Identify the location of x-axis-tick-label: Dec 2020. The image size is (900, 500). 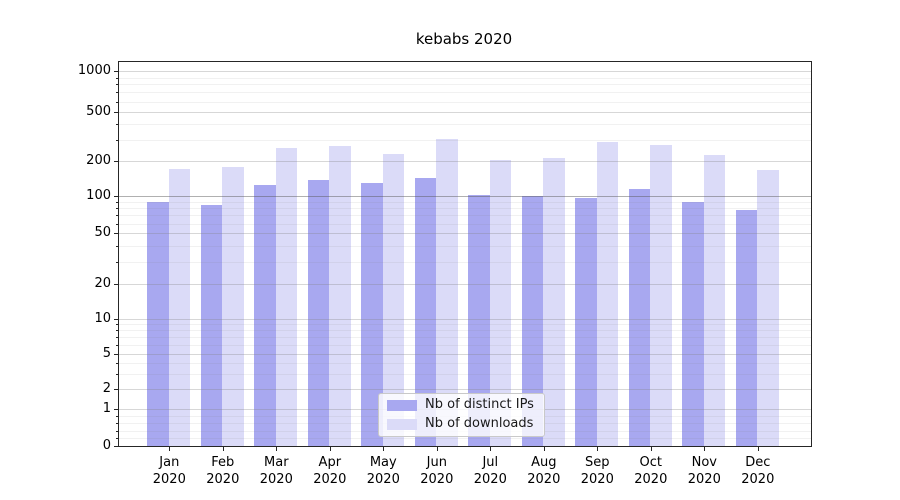
(758, 471).